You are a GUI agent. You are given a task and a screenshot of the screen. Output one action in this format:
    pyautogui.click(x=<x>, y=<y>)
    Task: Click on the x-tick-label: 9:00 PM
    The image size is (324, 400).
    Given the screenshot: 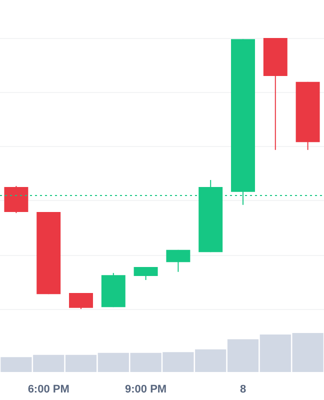 What is the action you would take?
    pyautogui.click(x=146, y=390)
    